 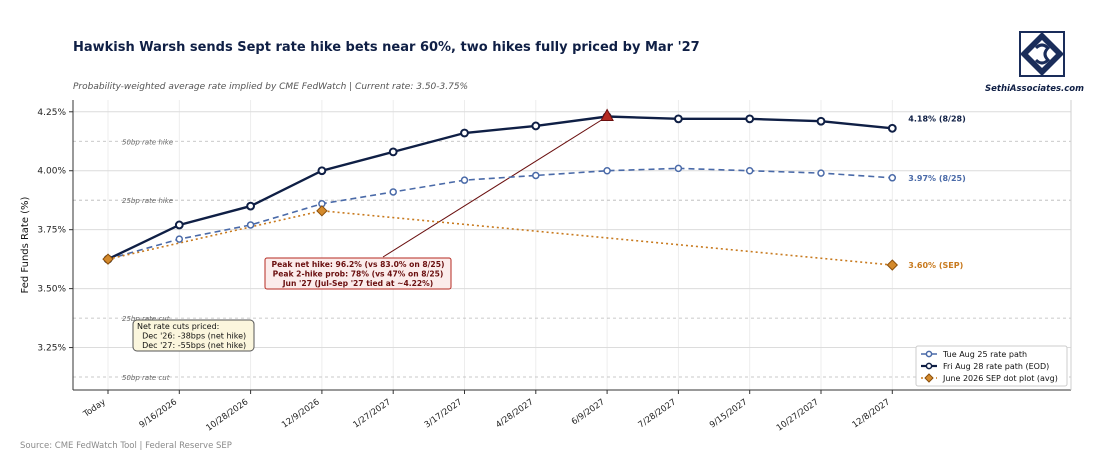 I want to click on y-axis-label: Fed Funds Rate (%), so click(x=25, y=244).